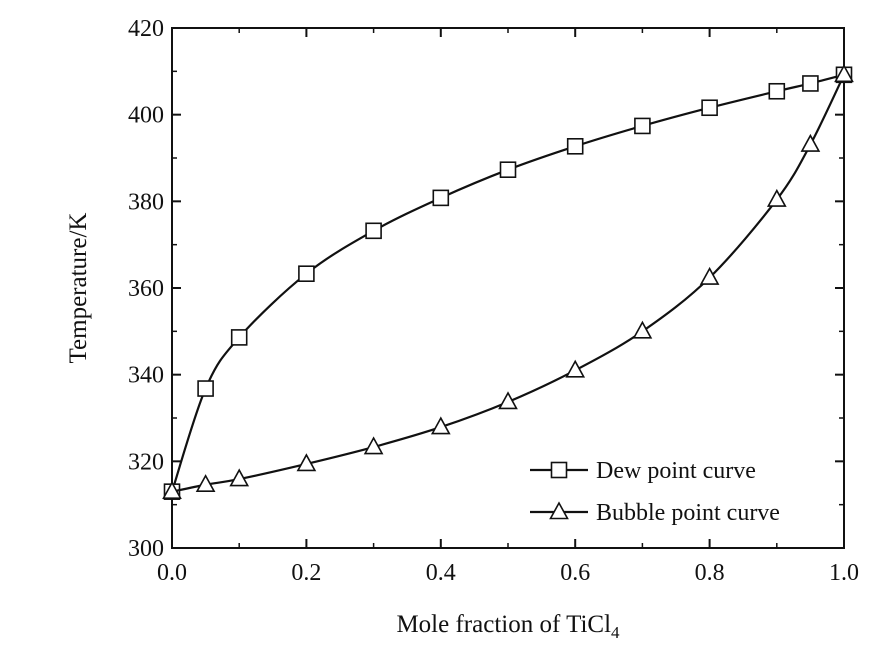 The width and height of the screenshot is (884, 658). What do you see at coordinates (655, 492) in the screenshot?
I see `legend: Dew point curve Bubble point curve` at bounding box center [655, 492].